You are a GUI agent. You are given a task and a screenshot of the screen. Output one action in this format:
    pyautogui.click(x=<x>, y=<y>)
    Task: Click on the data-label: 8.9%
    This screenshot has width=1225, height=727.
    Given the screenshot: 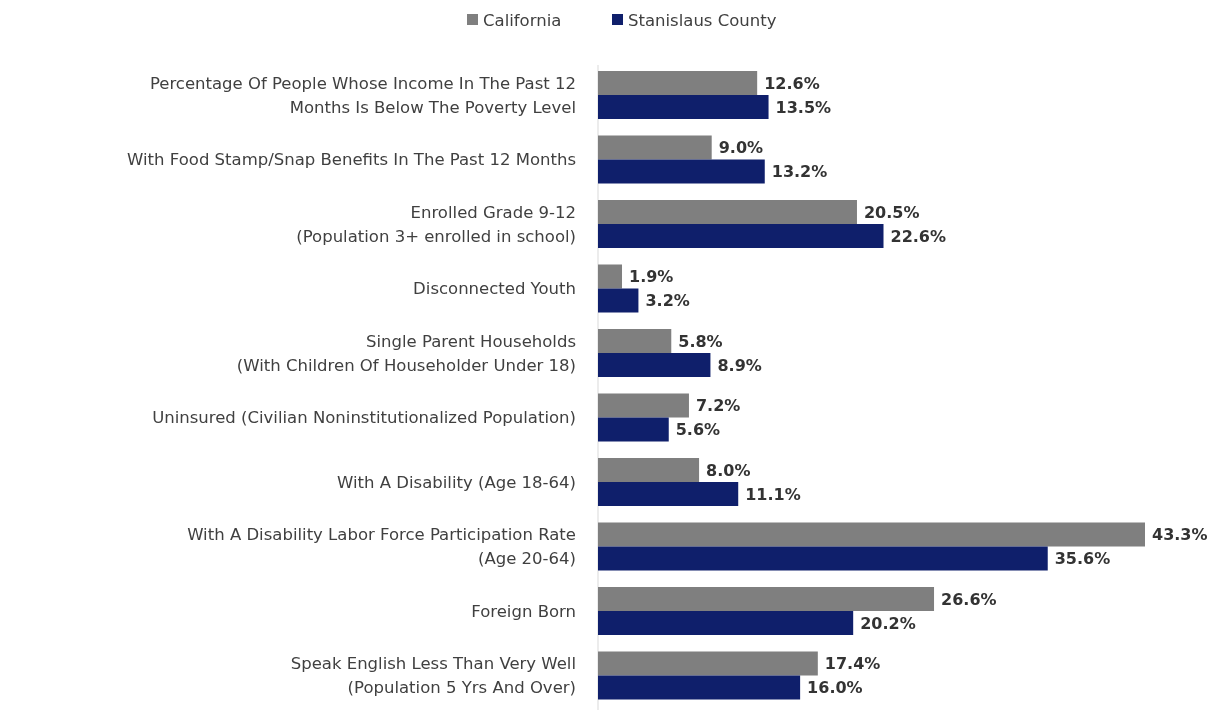 What is the action you would take?
    pyautogui.click(x=739, y=365)
    